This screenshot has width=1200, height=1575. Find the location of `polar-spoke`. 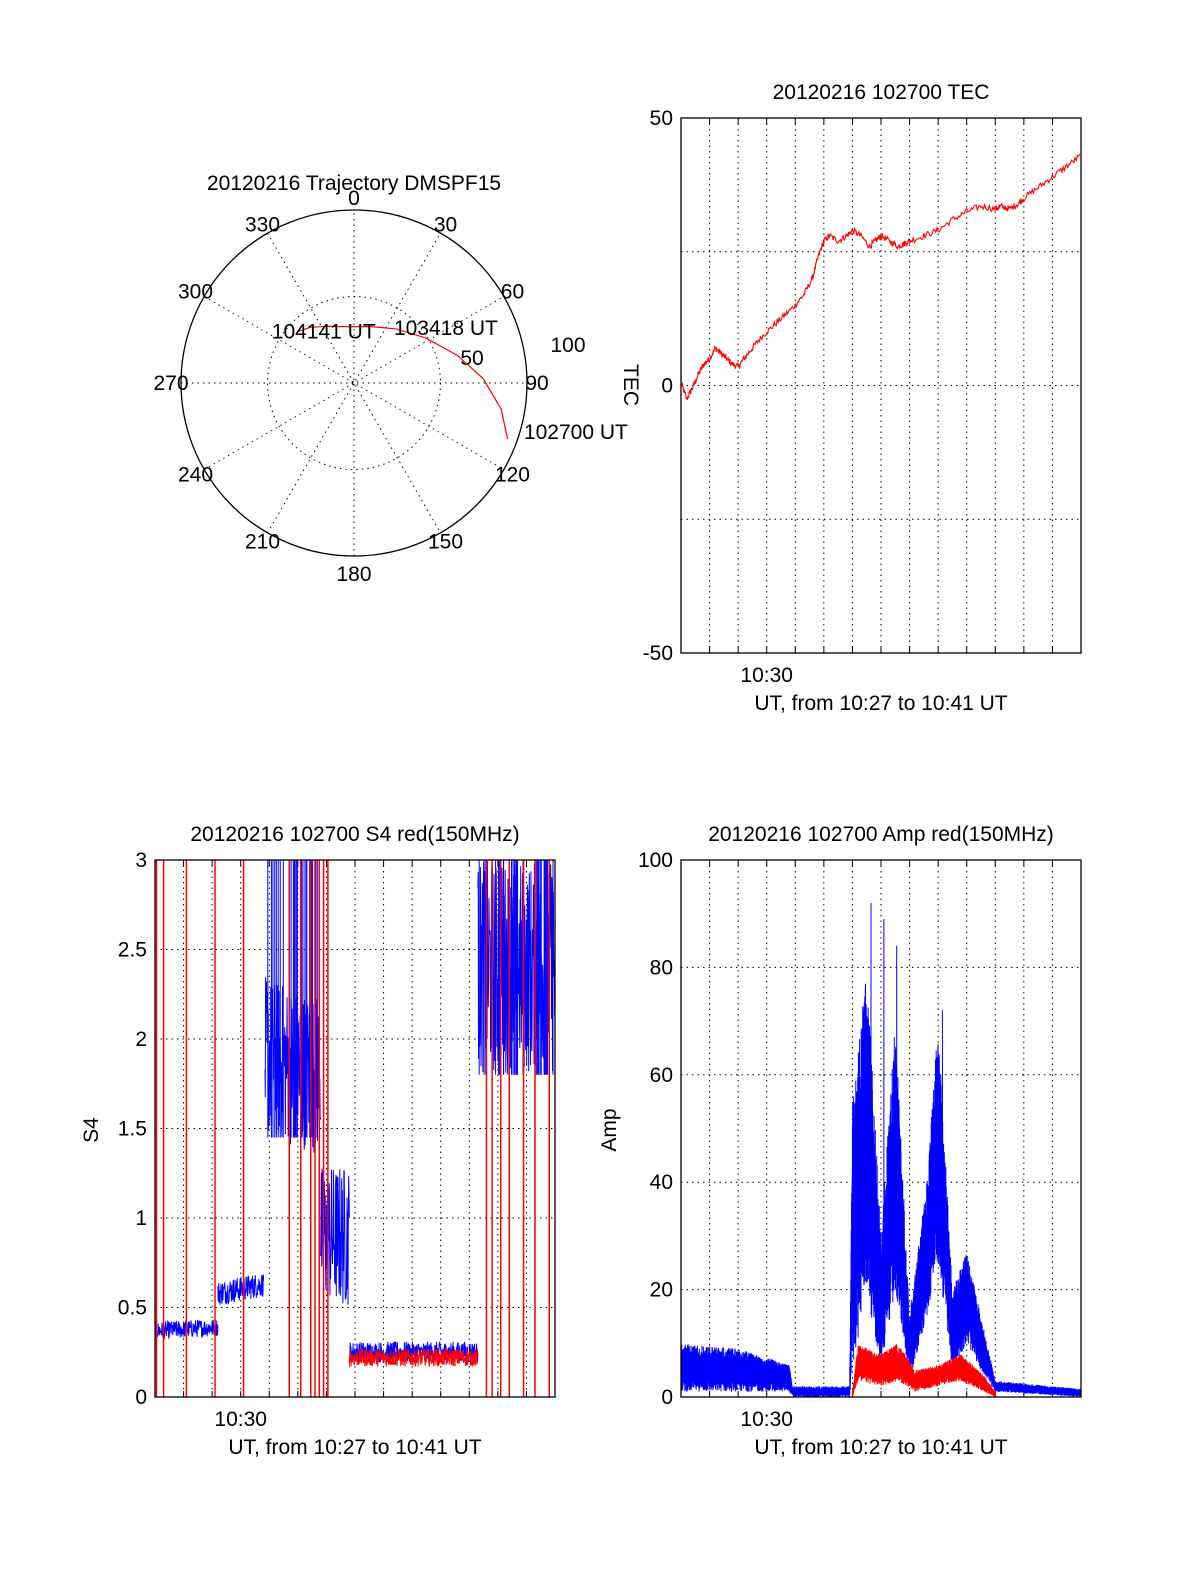

polar-spoke is located at coordinates (354, 383).